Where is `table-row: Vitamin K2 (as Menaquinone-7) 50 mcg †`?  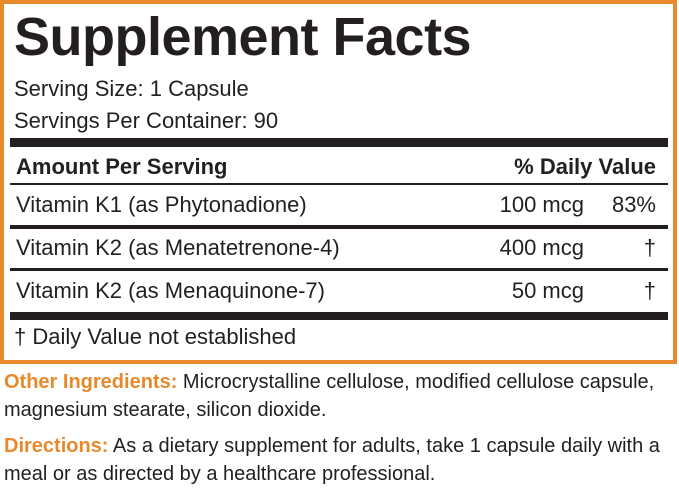 table-row: Vitamin K2 (as Menaquinone-7) 50 mcg † is located at coordinates (335, 293).